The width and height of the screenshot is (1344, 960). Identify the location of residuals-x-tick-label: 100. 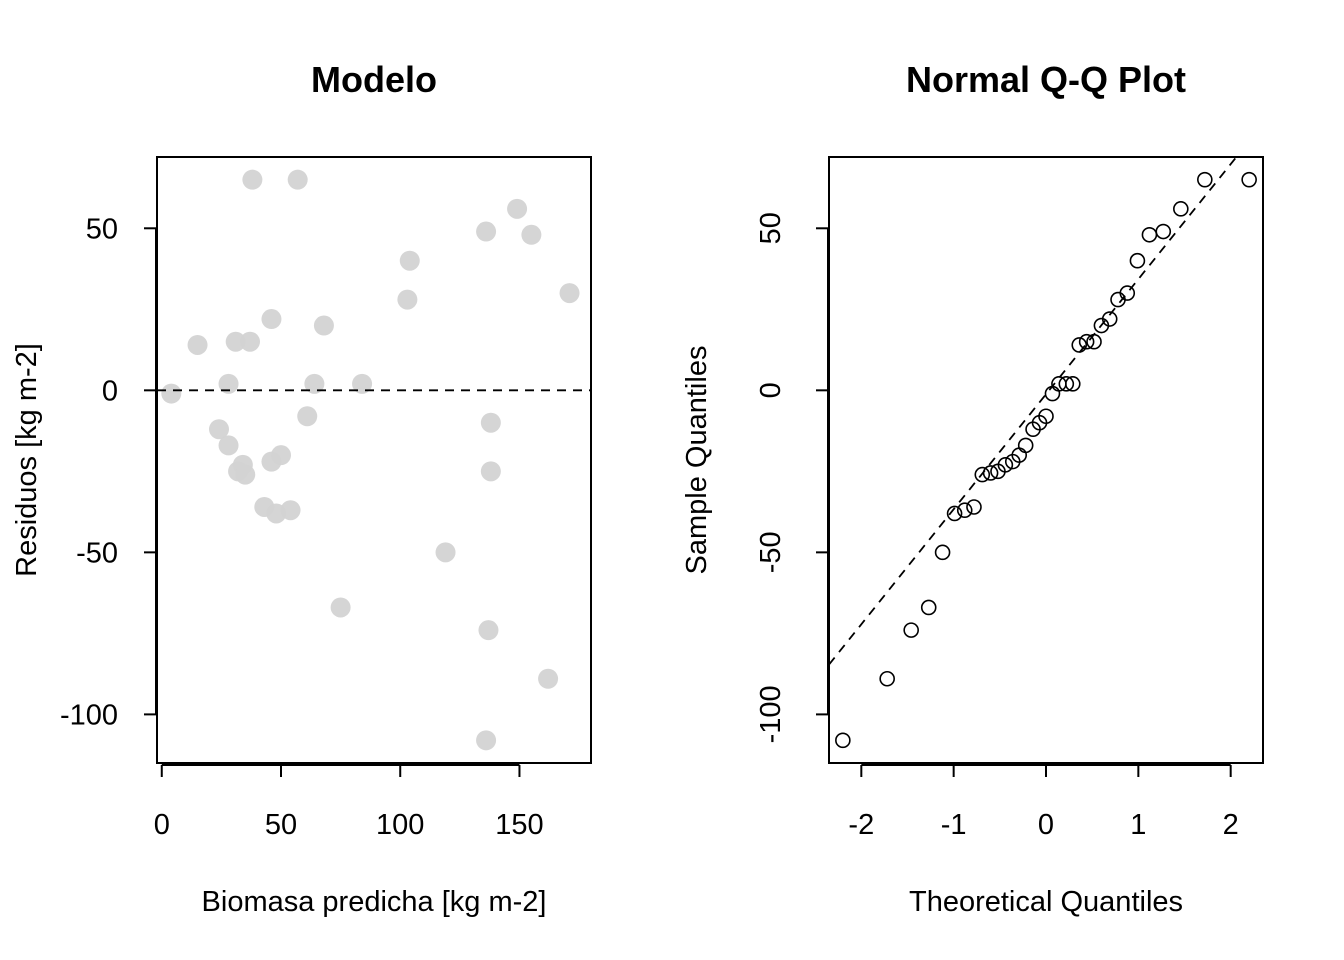
(400, 825).